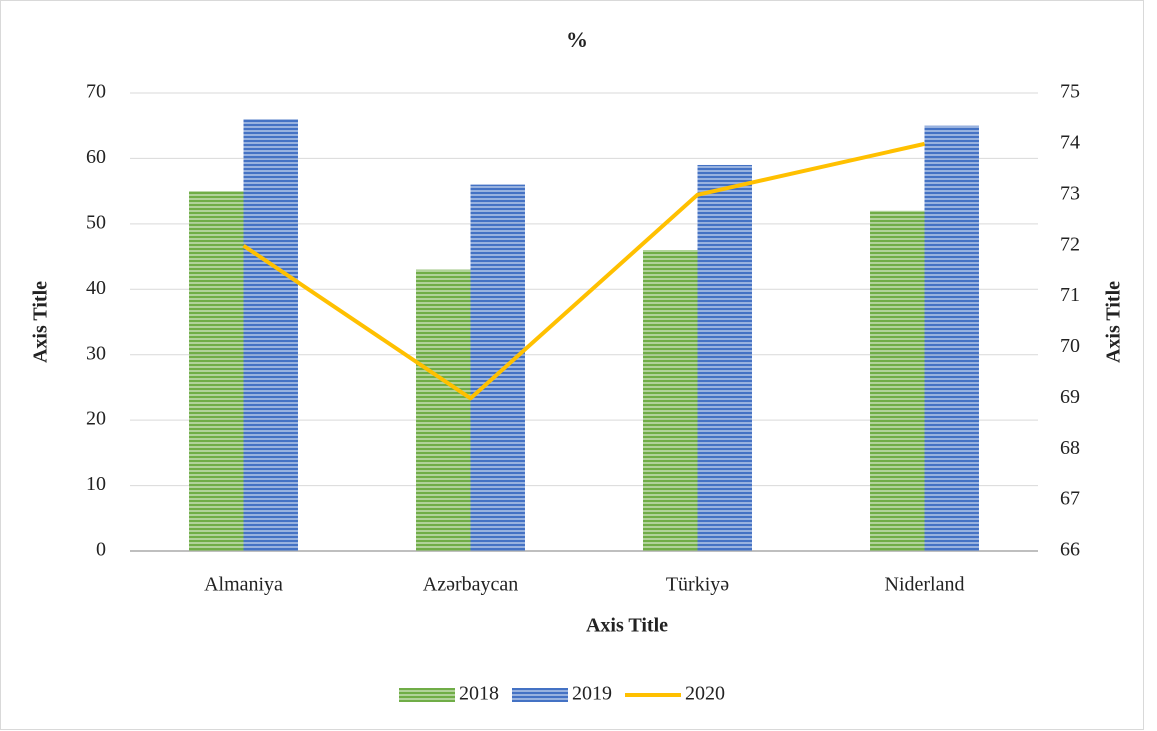  I want to click on y2-tick-label: 67, so click(1070, 499).